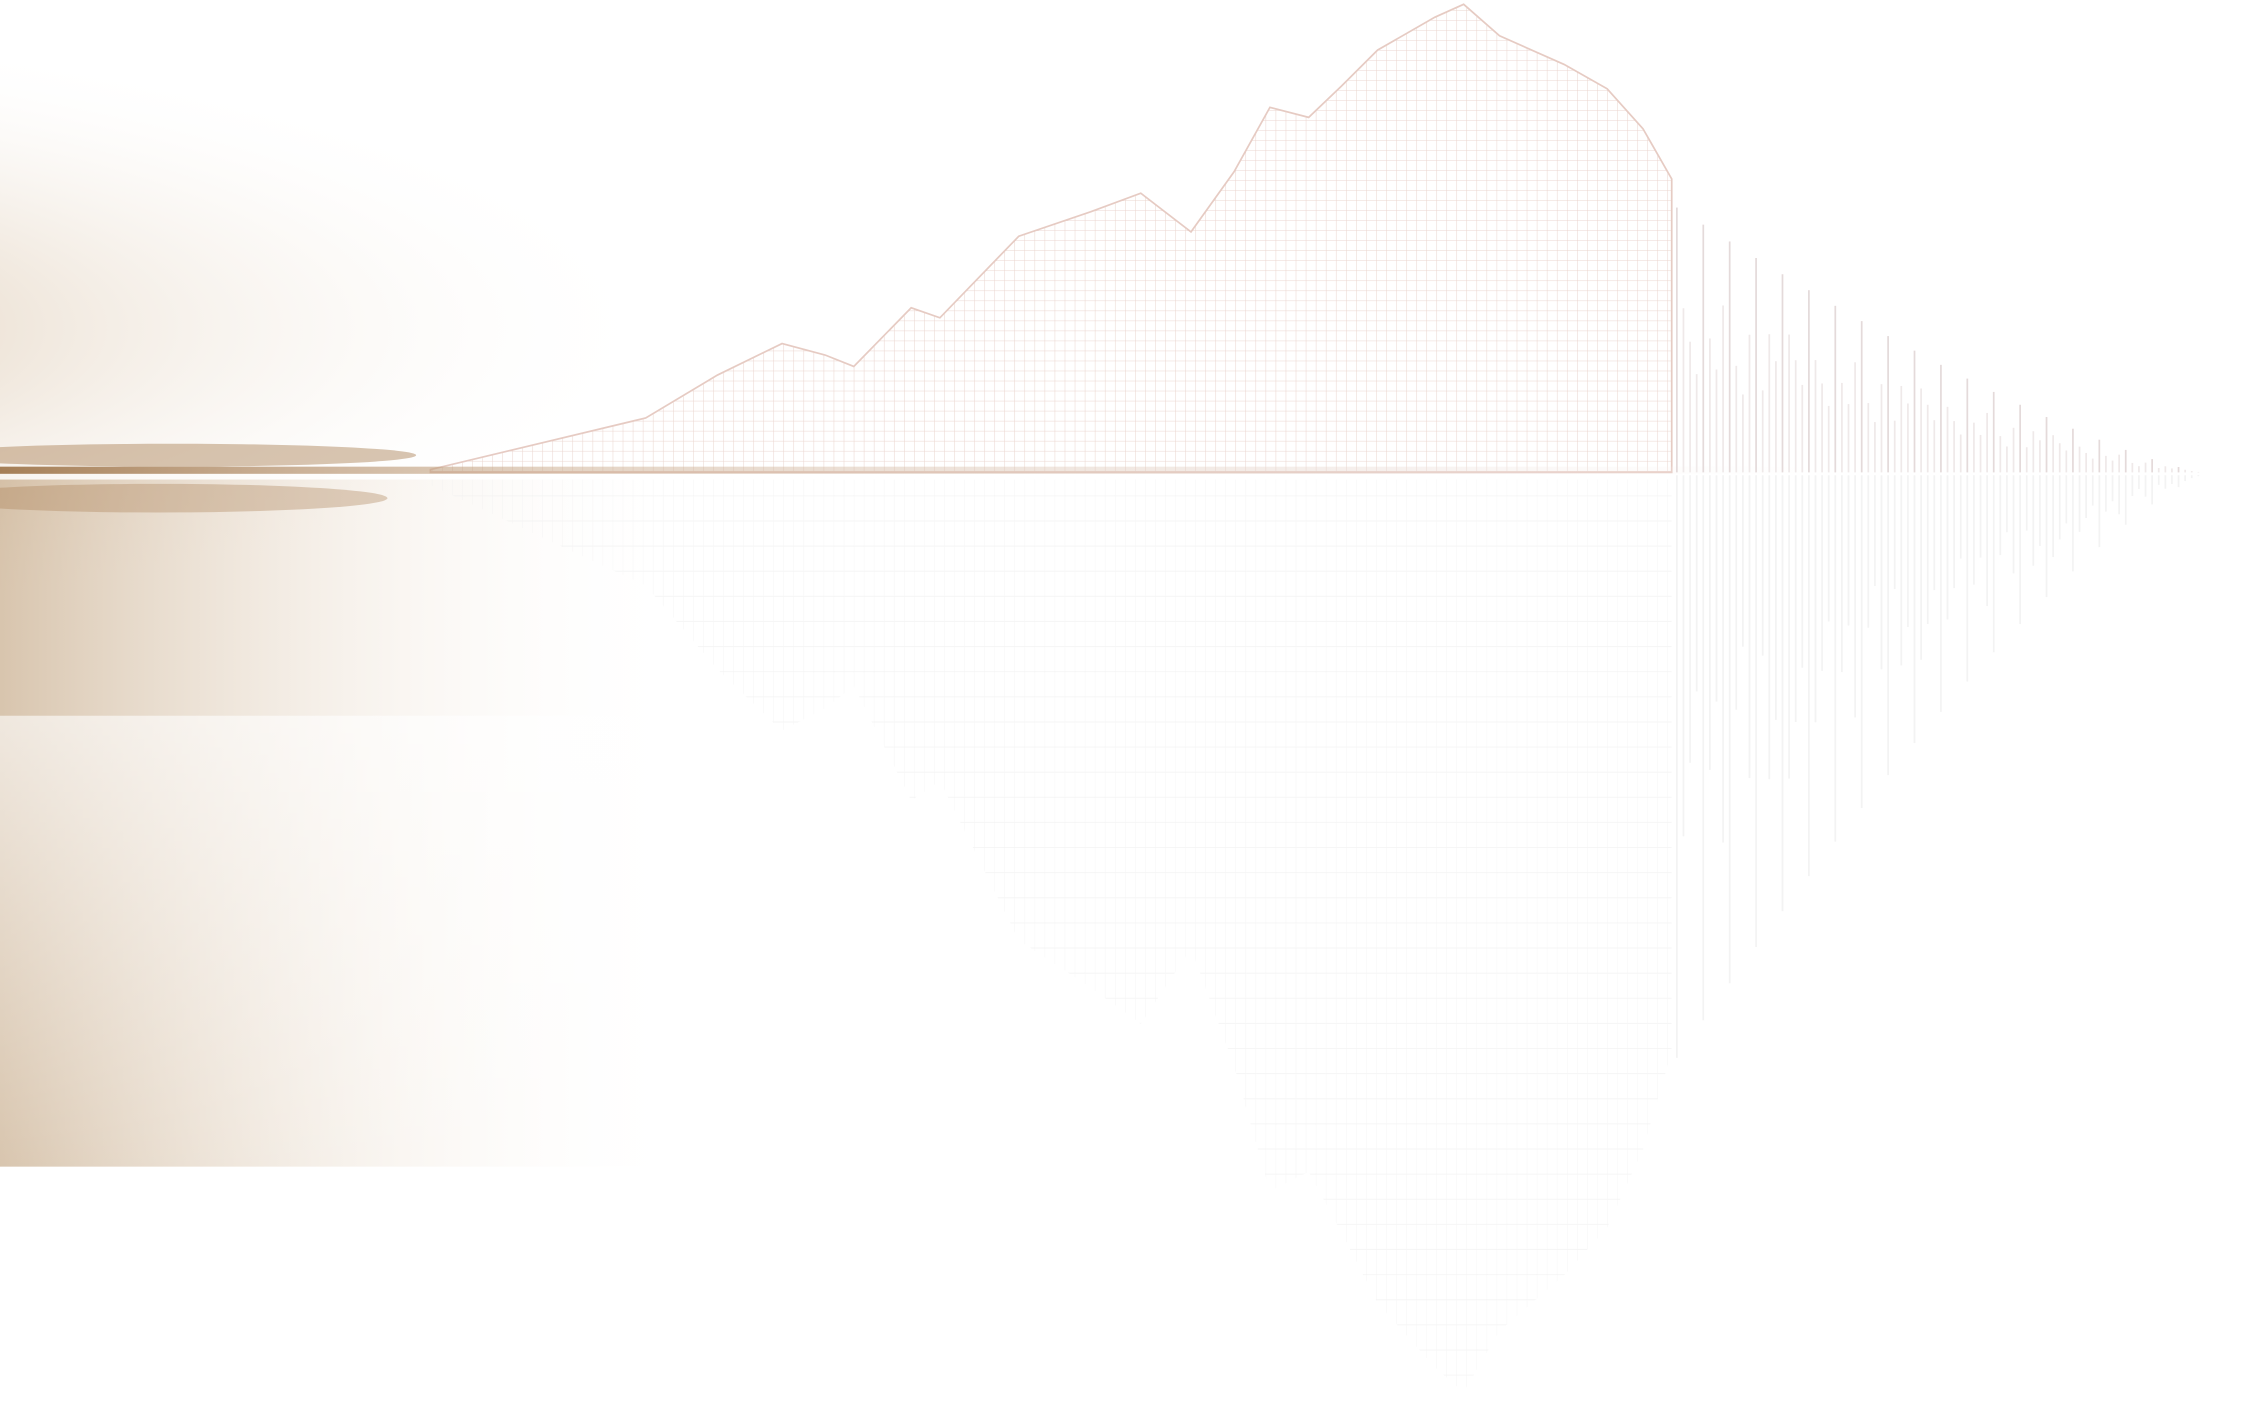 The height and width of the screenshot is (1410, 2250). Describe the element at coordinates (1938, 632) in the screenshot. I see `spectrum-bars` at that location.